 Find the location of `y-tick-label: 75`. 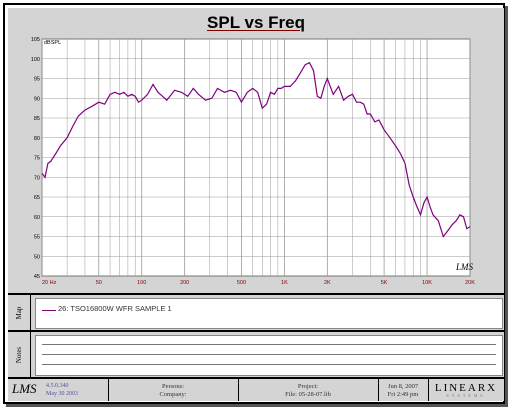

y-tick-label: 75 is located at coordinates (37, 159).